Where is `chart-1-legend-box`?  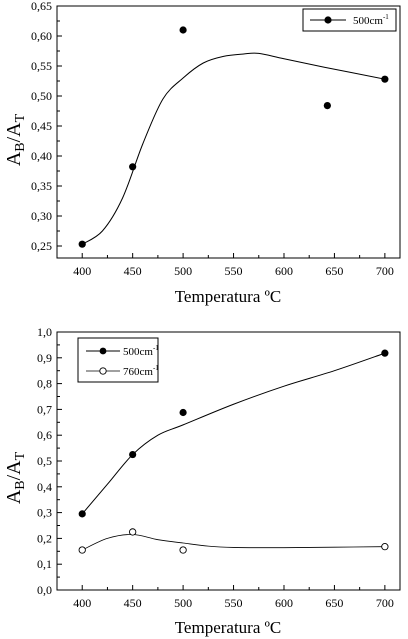
chart-1-legend-box is located at coordinates (349, 20).